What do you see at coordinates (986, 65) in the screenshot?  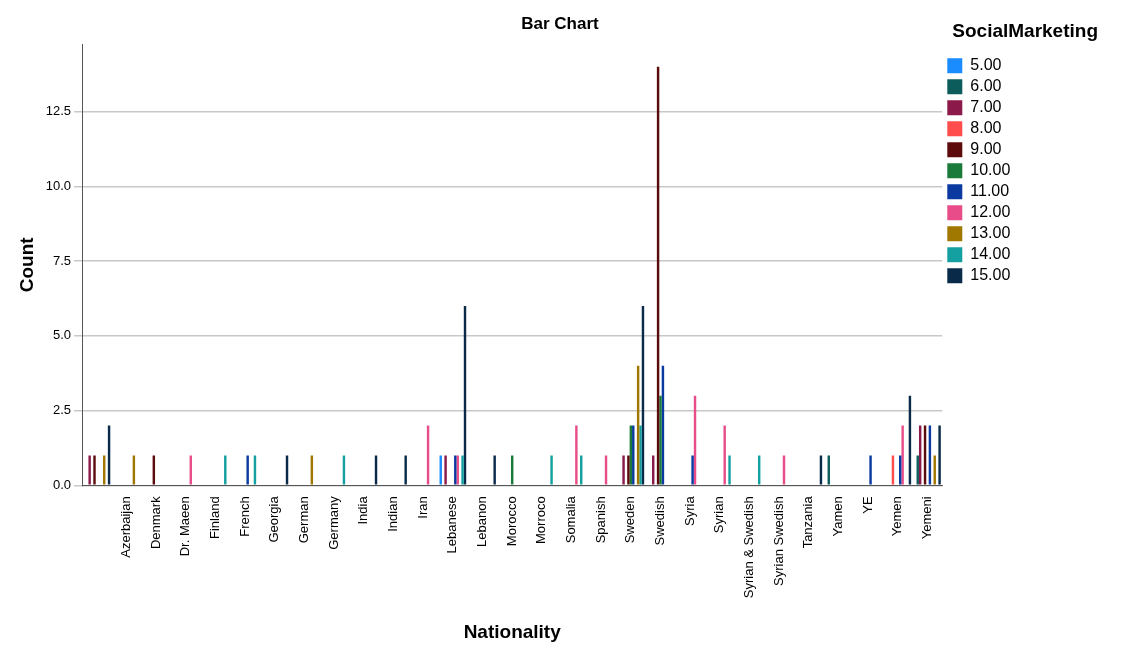 I see `legend-label: 5.00` at bounding box center [986, 65].